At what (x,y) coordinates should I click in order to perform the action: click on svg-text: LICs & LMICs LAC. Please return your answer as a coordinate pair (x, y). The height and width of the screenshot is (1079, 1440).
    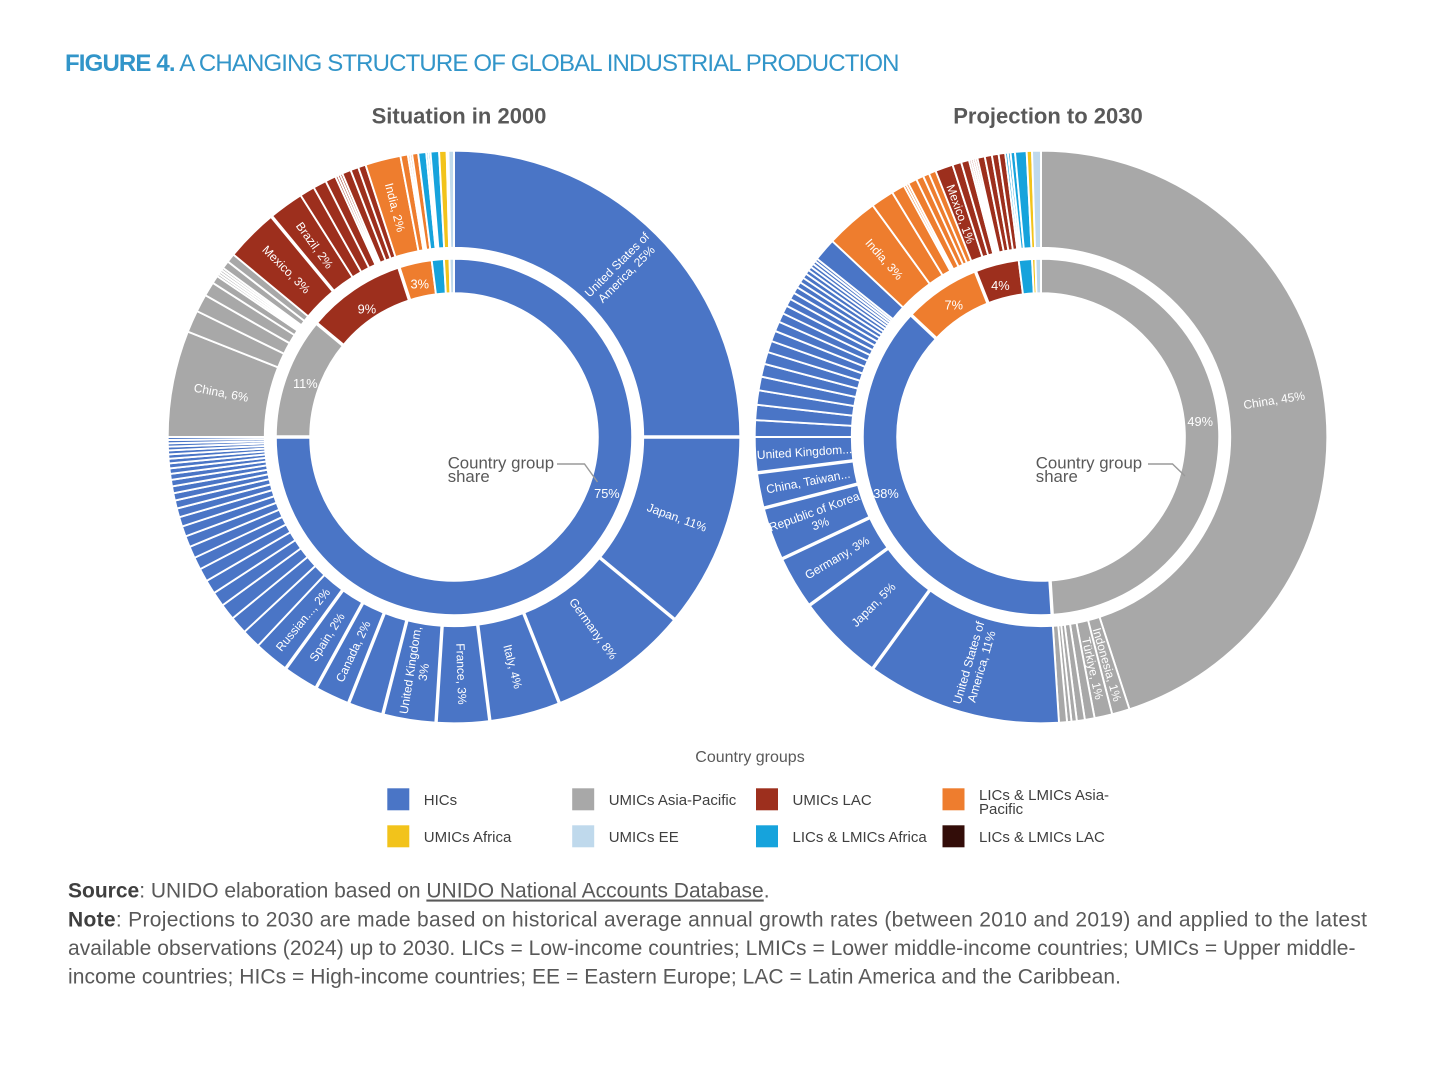
    Looking at the image, I should click on (1042, 837).